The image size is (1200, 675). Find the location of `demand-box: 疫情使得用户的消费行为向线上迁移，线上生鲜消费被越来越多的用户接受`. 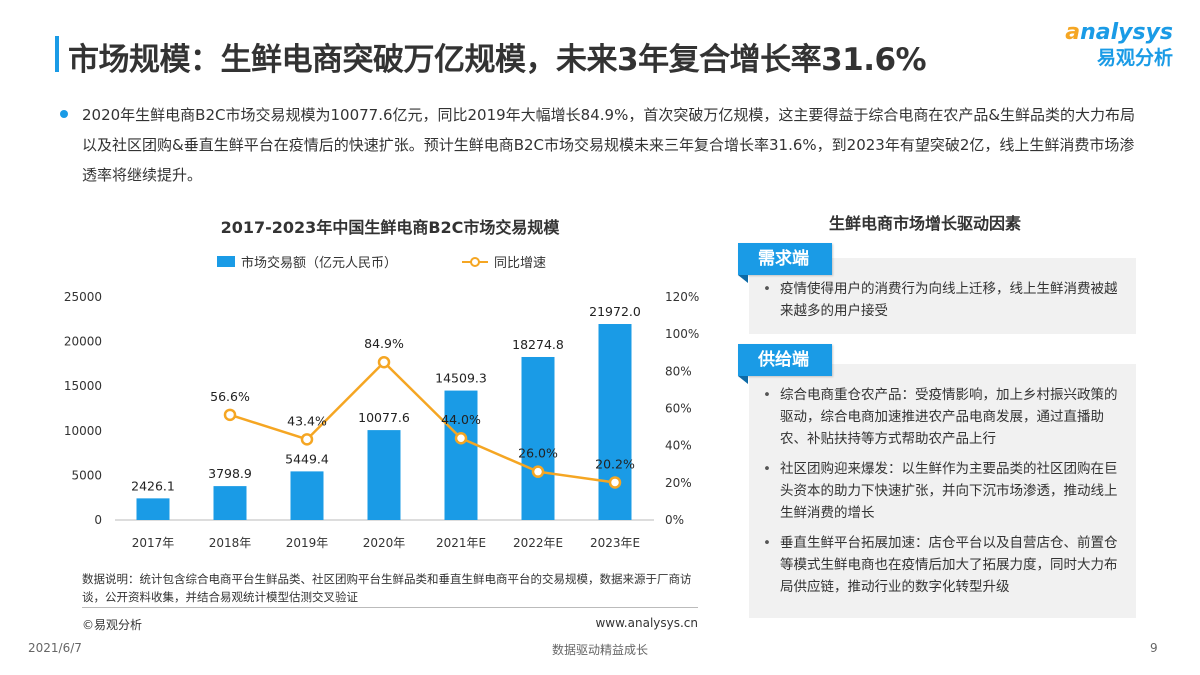

demand-box: 疫情使得用户的消费行为向线上迁移，线上生鲜消费被越来越多的用户接受 is located at coordinates (942, 296).